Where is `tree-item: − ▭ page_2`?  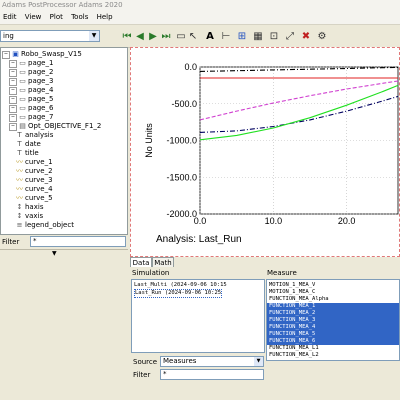 tree-item: − ▭ page_2 is located at coordinates (31, 72).